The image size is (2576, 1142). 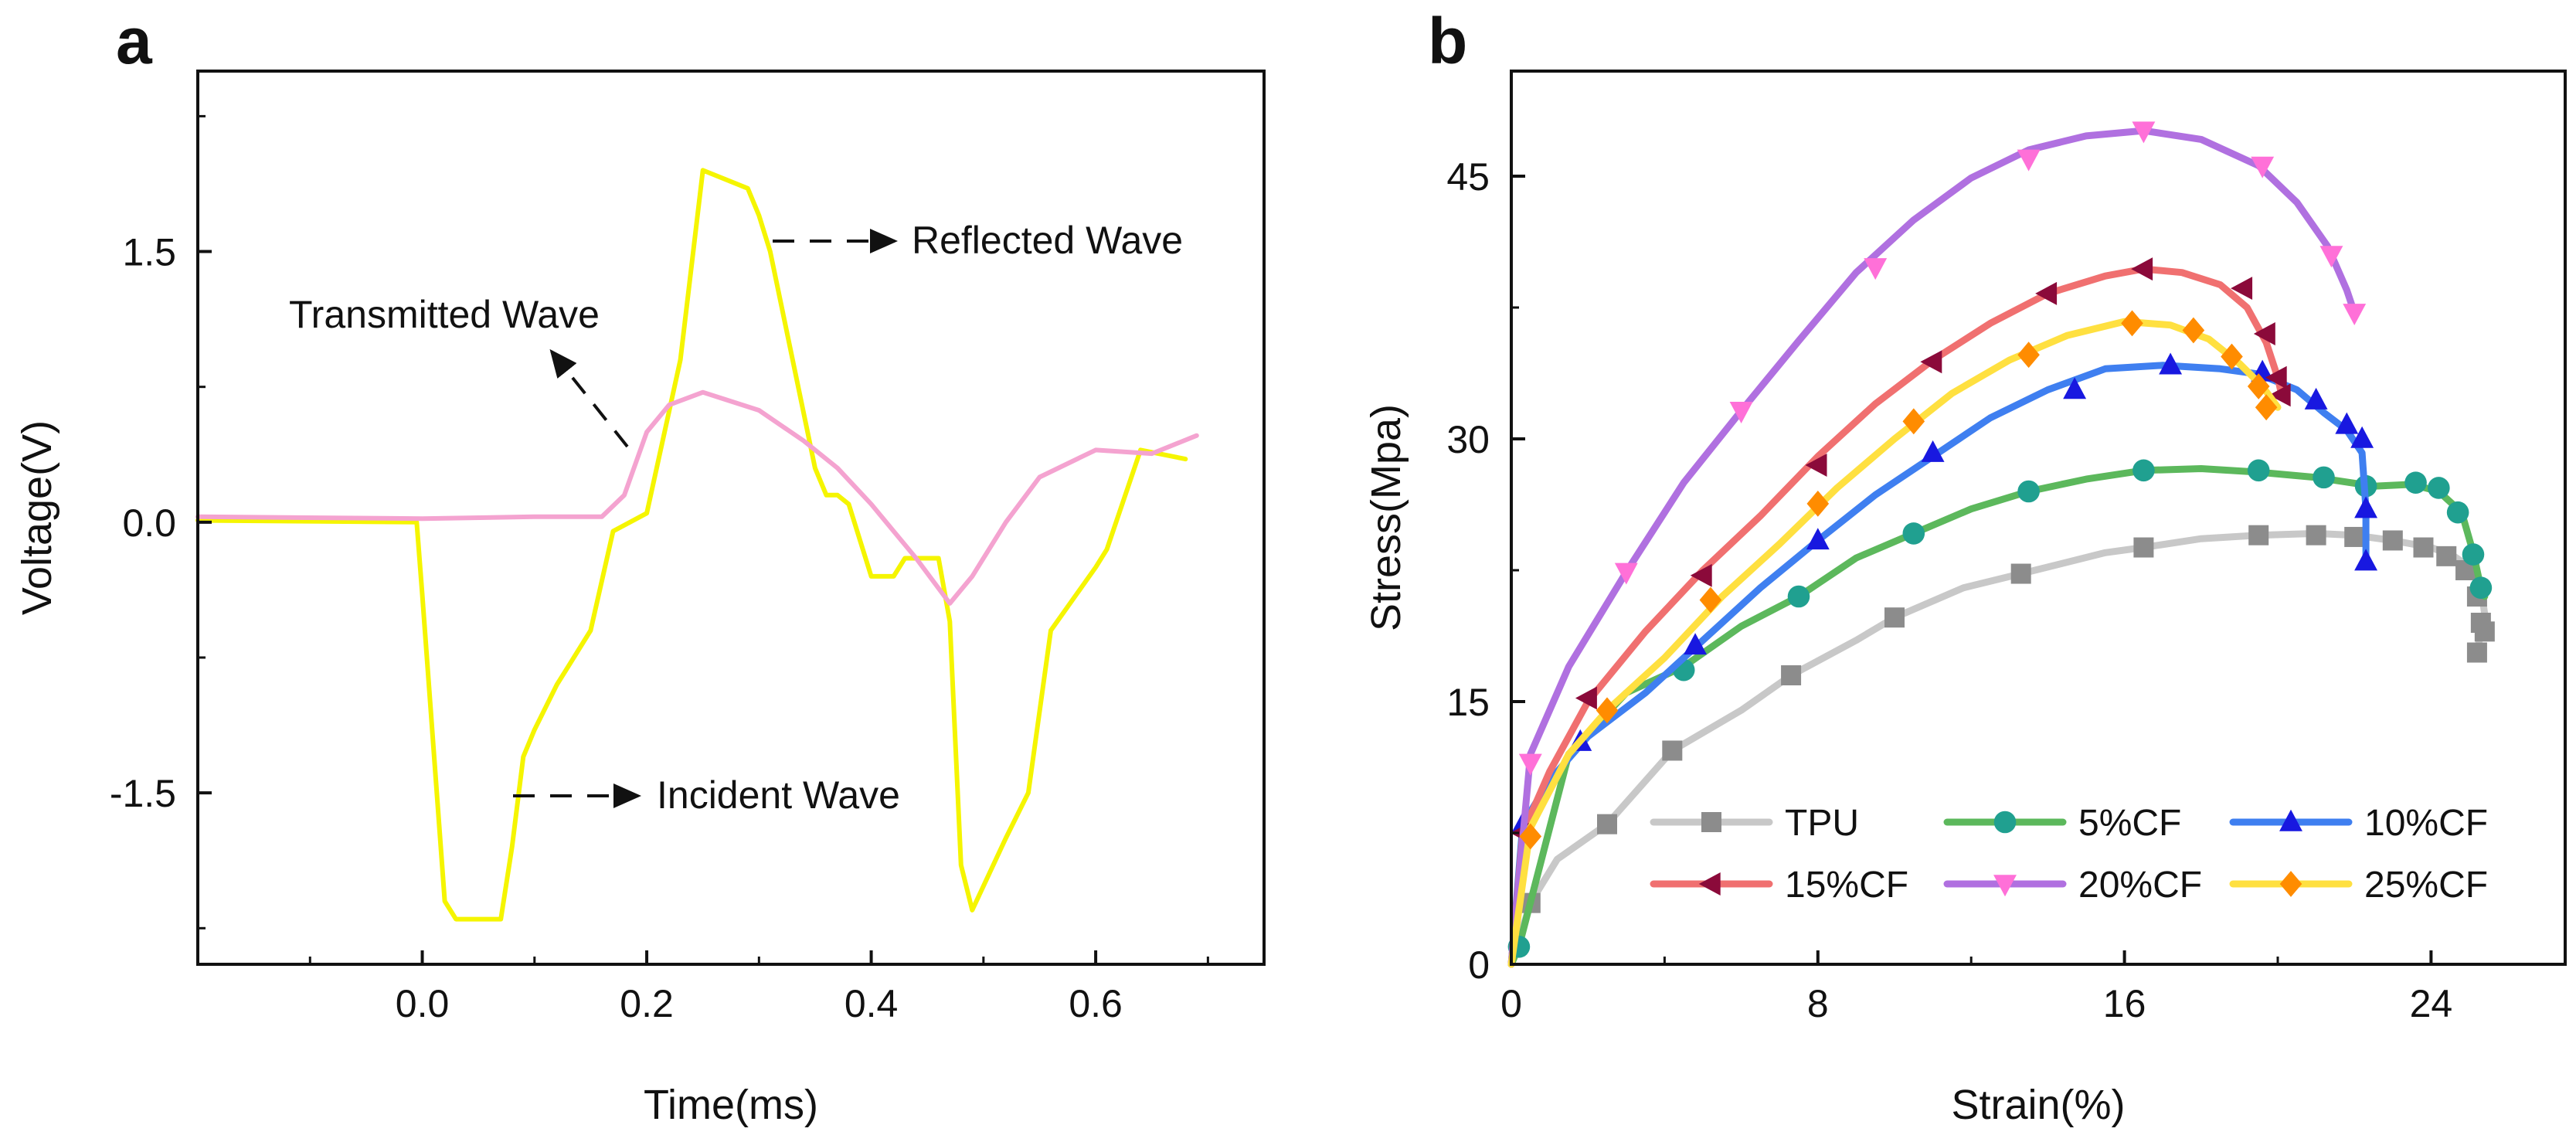 What do you see at coordinates (1468, 702) in the screenshot?
I see `panel-b-y-tick-label-1: 15` at bounding box center [1468, 702].